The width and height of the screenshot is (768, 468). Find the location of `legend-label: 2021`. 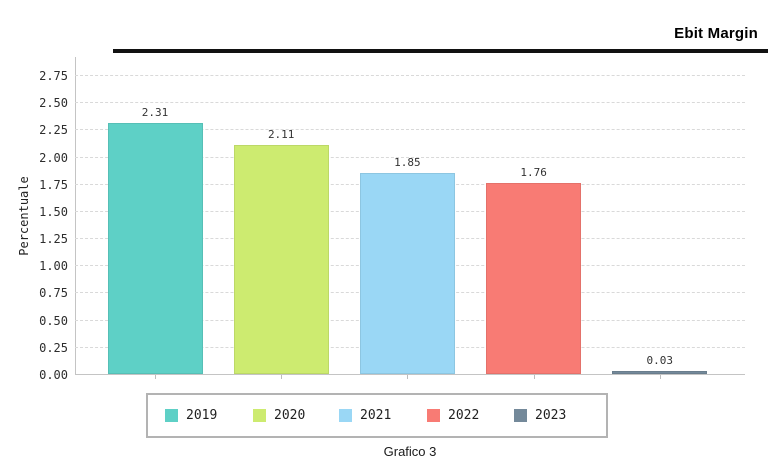

legend-label: 2021 is located at coordinates (376, 415).